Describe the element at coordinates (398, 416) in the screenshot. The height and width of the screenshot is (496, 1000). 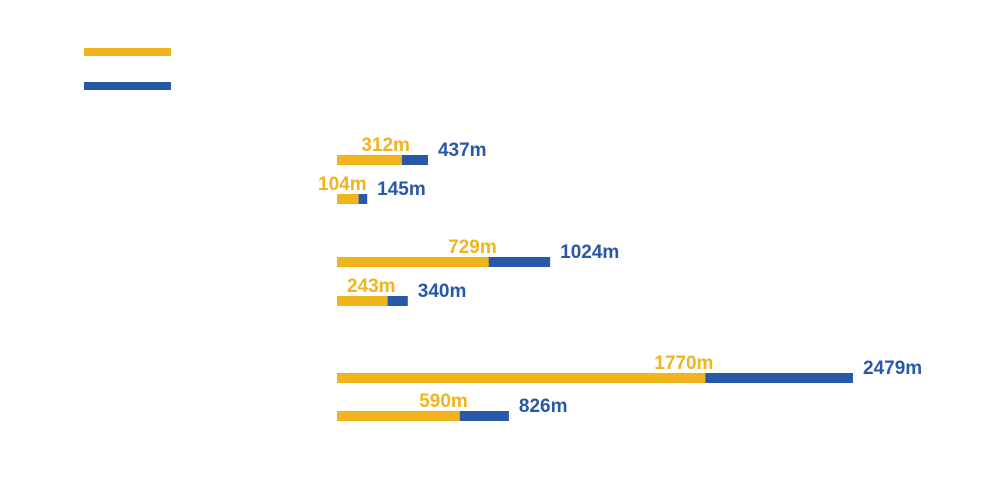
I see `bar-a-g3-r2` at that location.